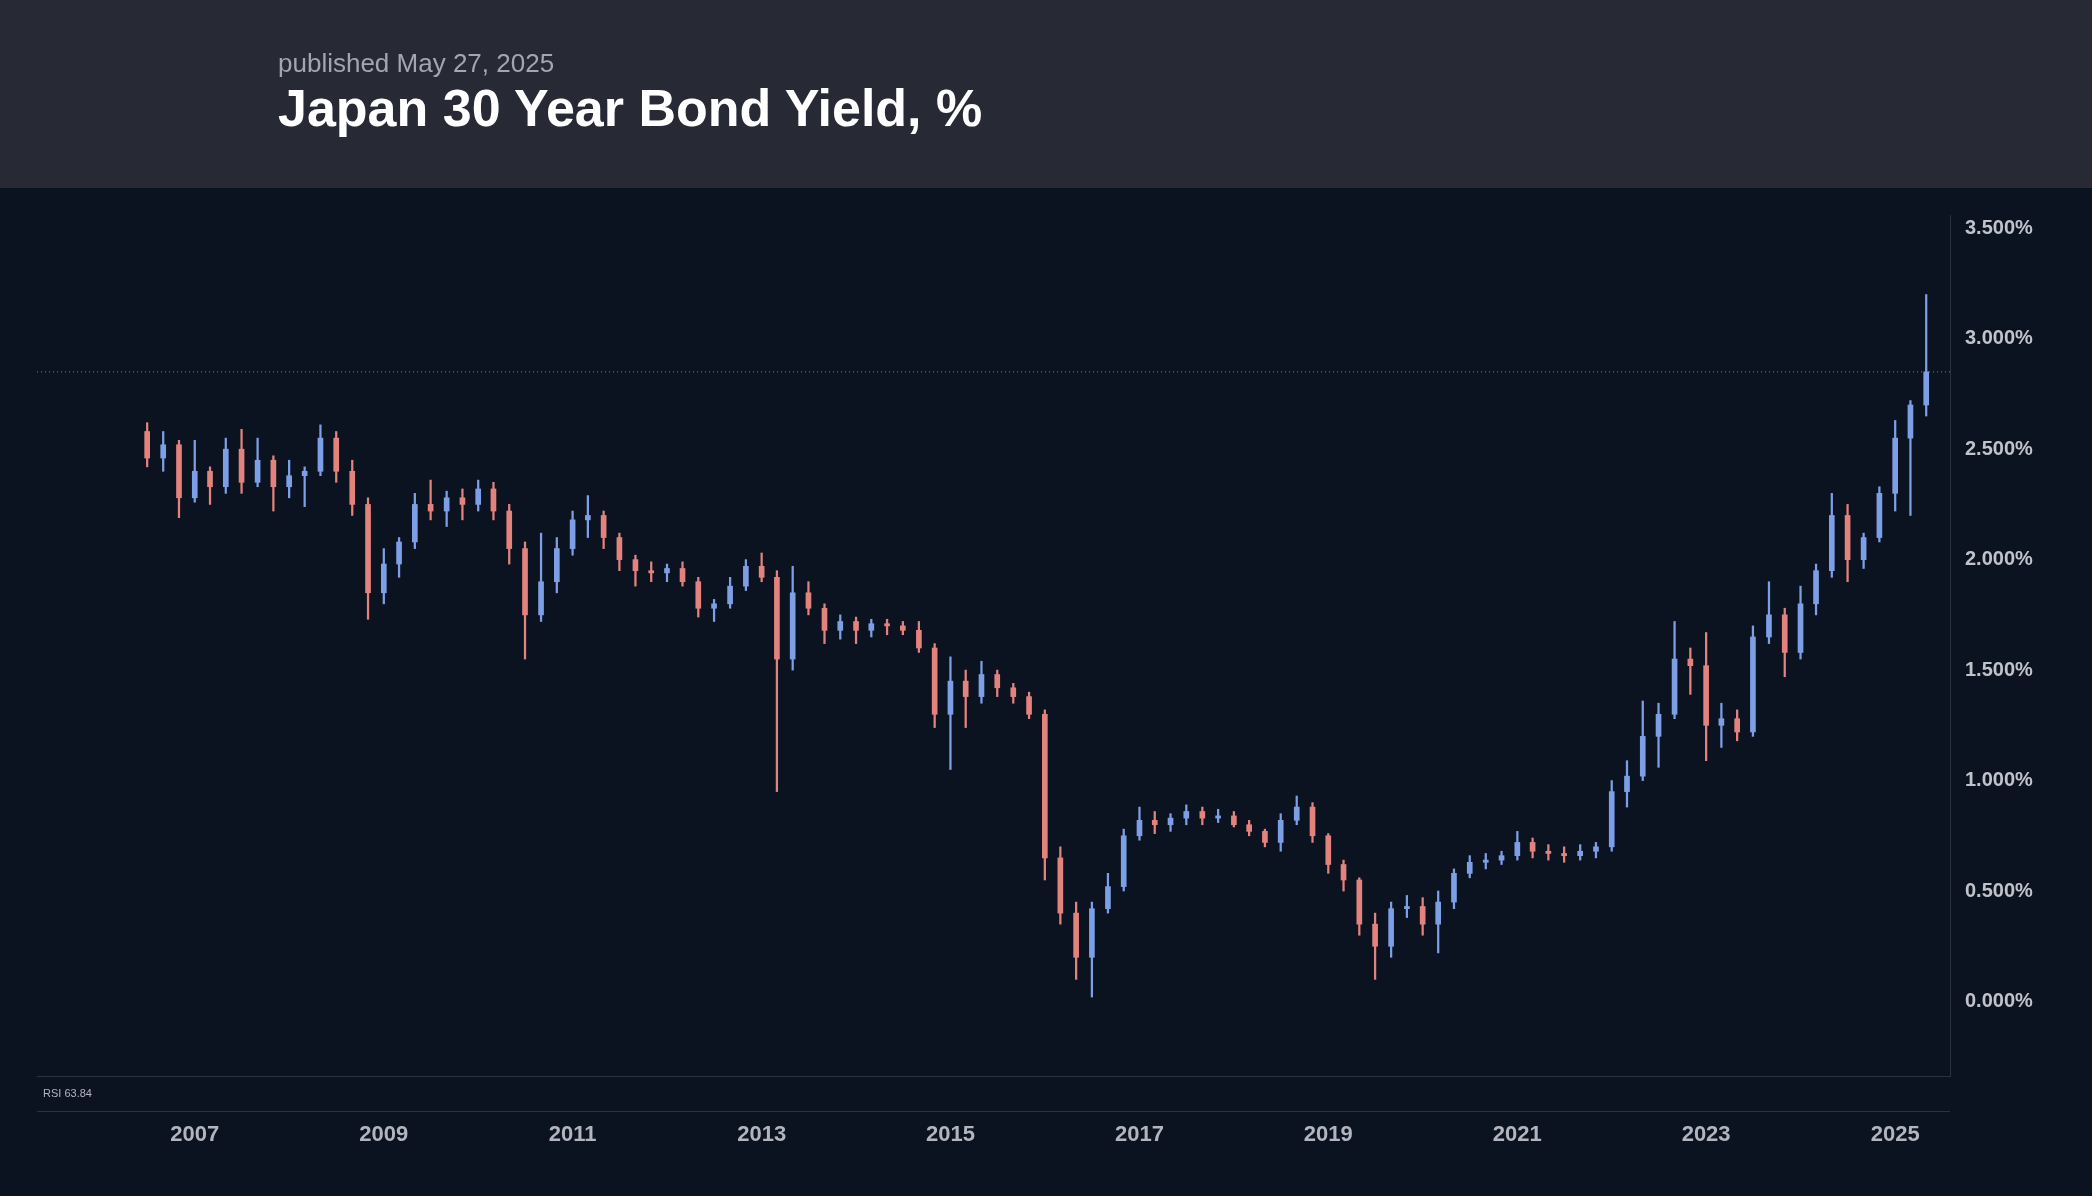 Image resolution: width=2092 pixels, height=1196 pixels. I want to click on y-tick-label: 3.000%, so click(1999, 337).